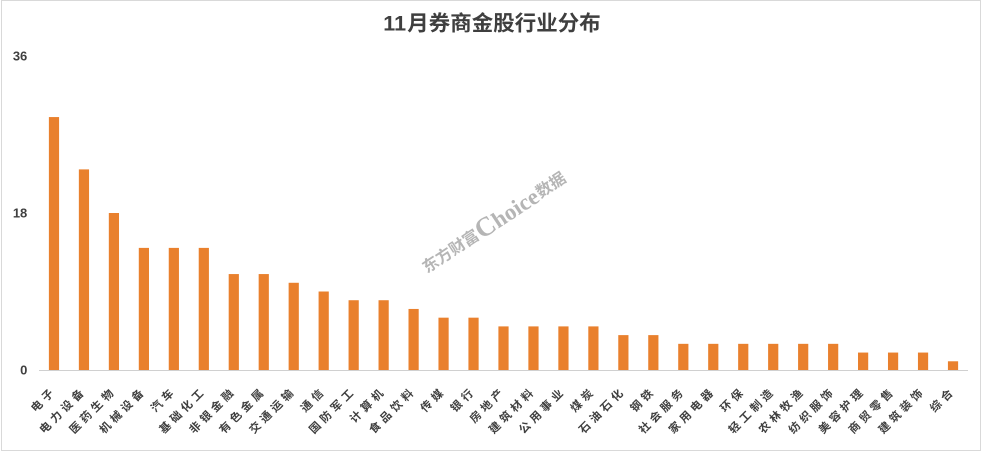 This screenshot has height=454, width=983. Describe the element at coordinates (394, 24) in the screenshot. I see `svg-text: 11` at that location.